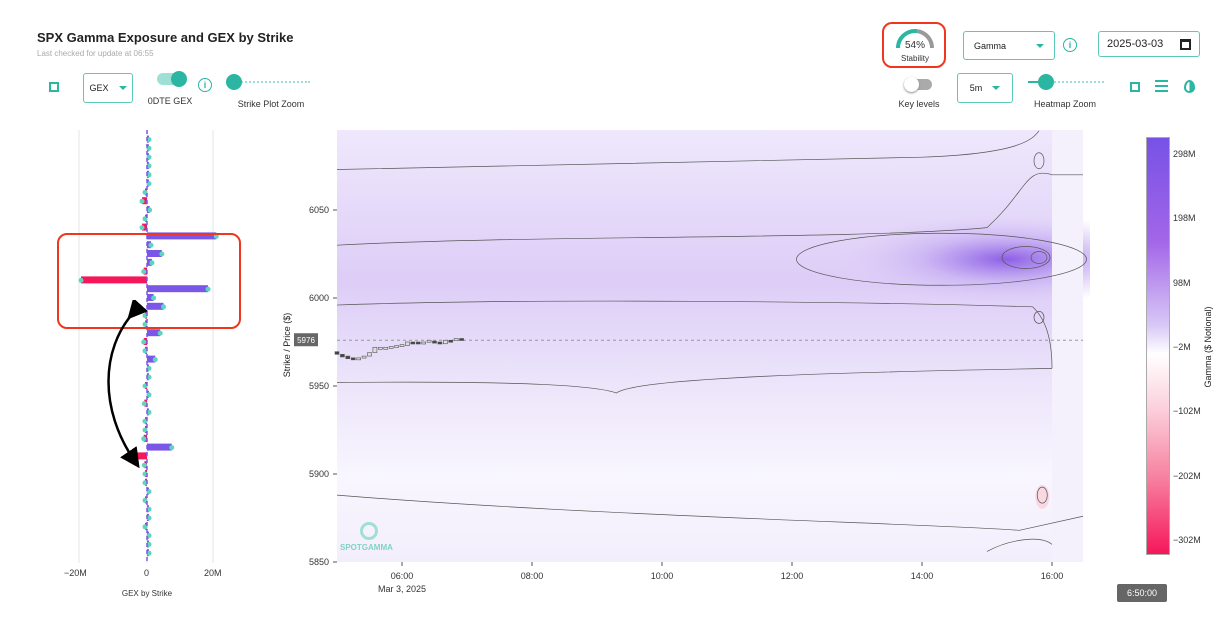 The width and height of the screenshot is (1216, 626). Describe the element at coordinates (366, 537) in the screenshot. I see `spotgamma-logo: SPOTGAMMA` at that location.